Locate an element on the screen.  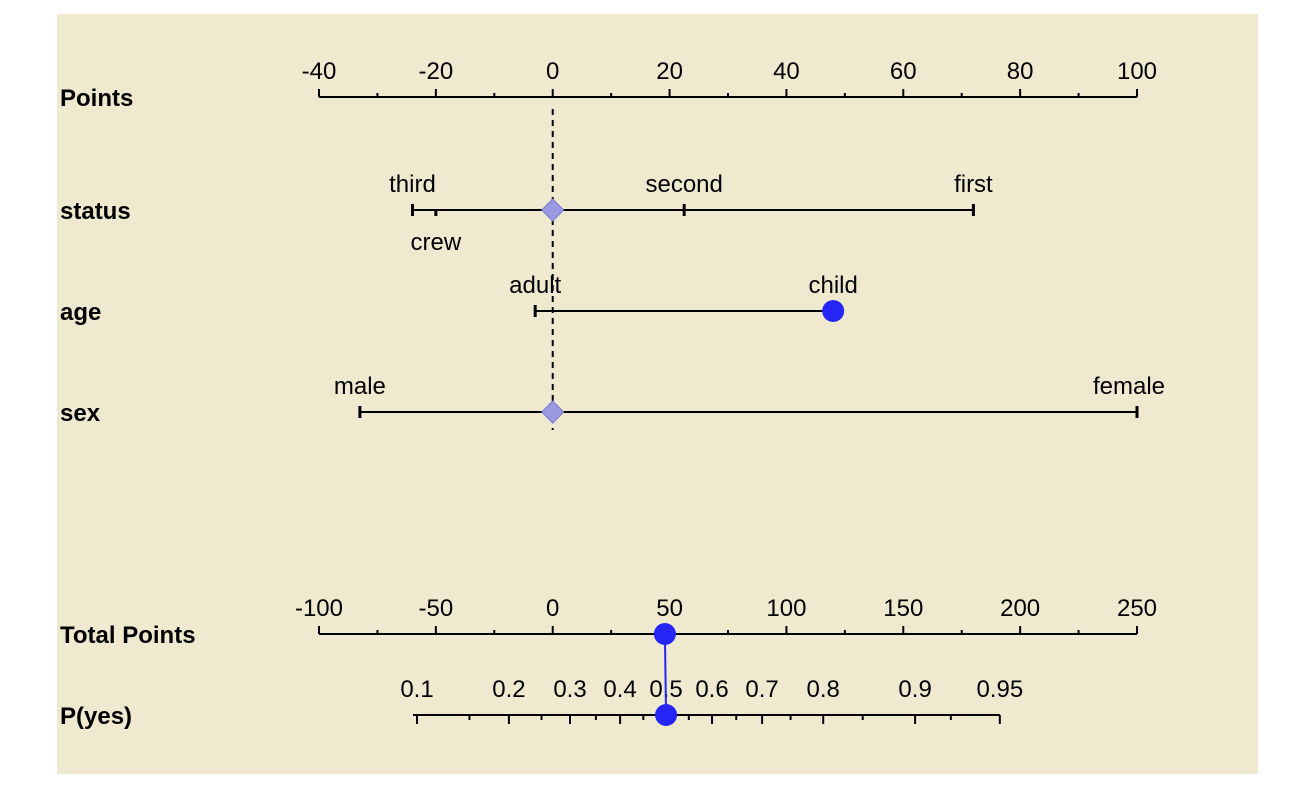
neutral-marker-status is located at coordinates (553, 210).